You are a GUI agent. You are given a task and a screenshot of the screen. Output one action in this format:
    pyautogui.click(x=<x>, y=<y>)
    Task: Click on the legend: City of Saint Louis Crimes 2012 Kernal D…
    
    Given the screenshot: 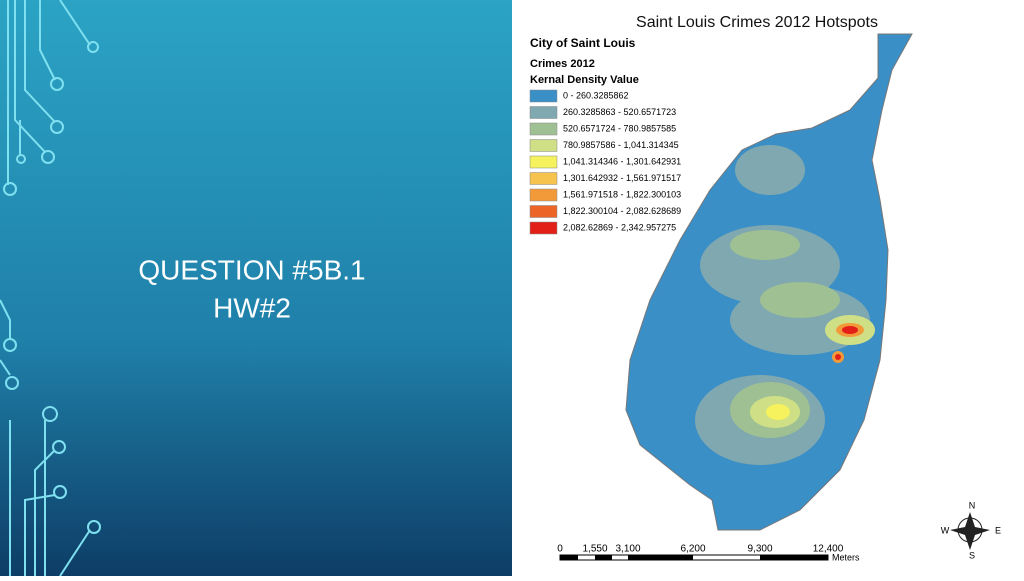 What is the action you would take?
    pyautogui.click(x=605, y=135)
    